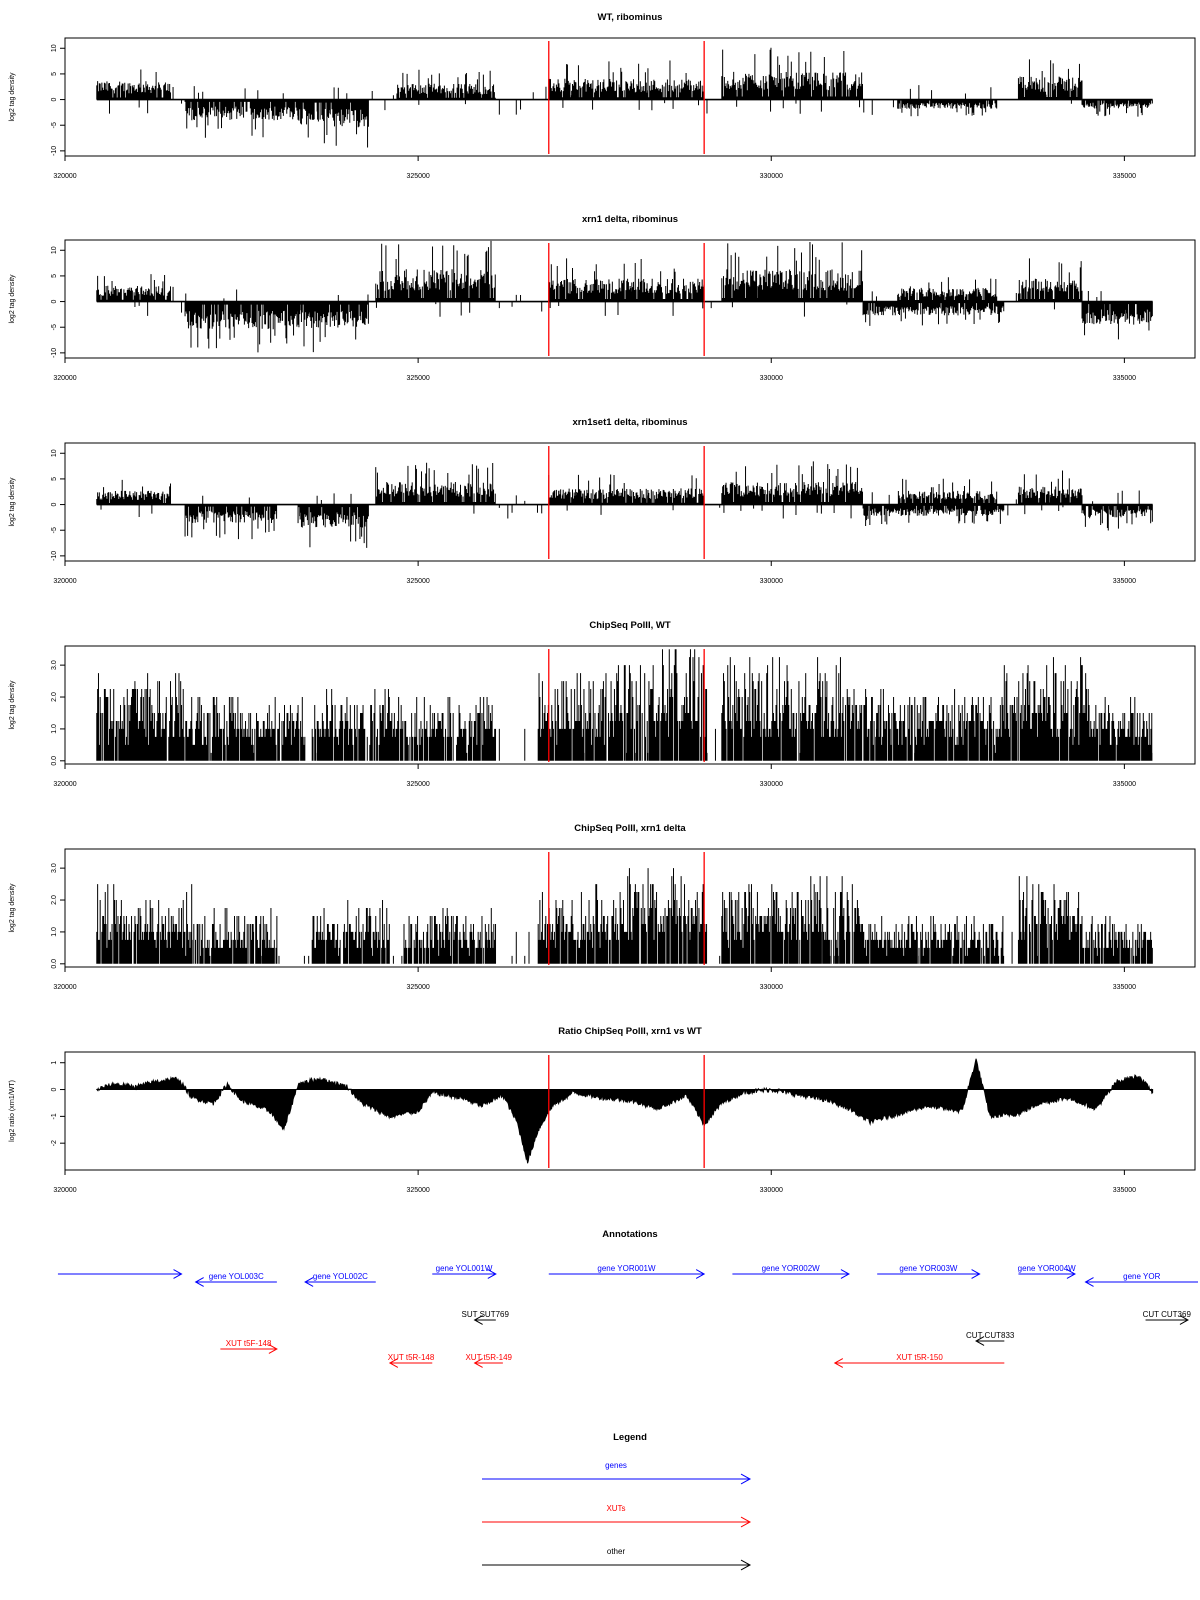  Describe the element at coordinates (630, 1031) in the screenshot. I see `panel-title: Ratio ChipSeq PolII, xrn1 vs WT` at that location.